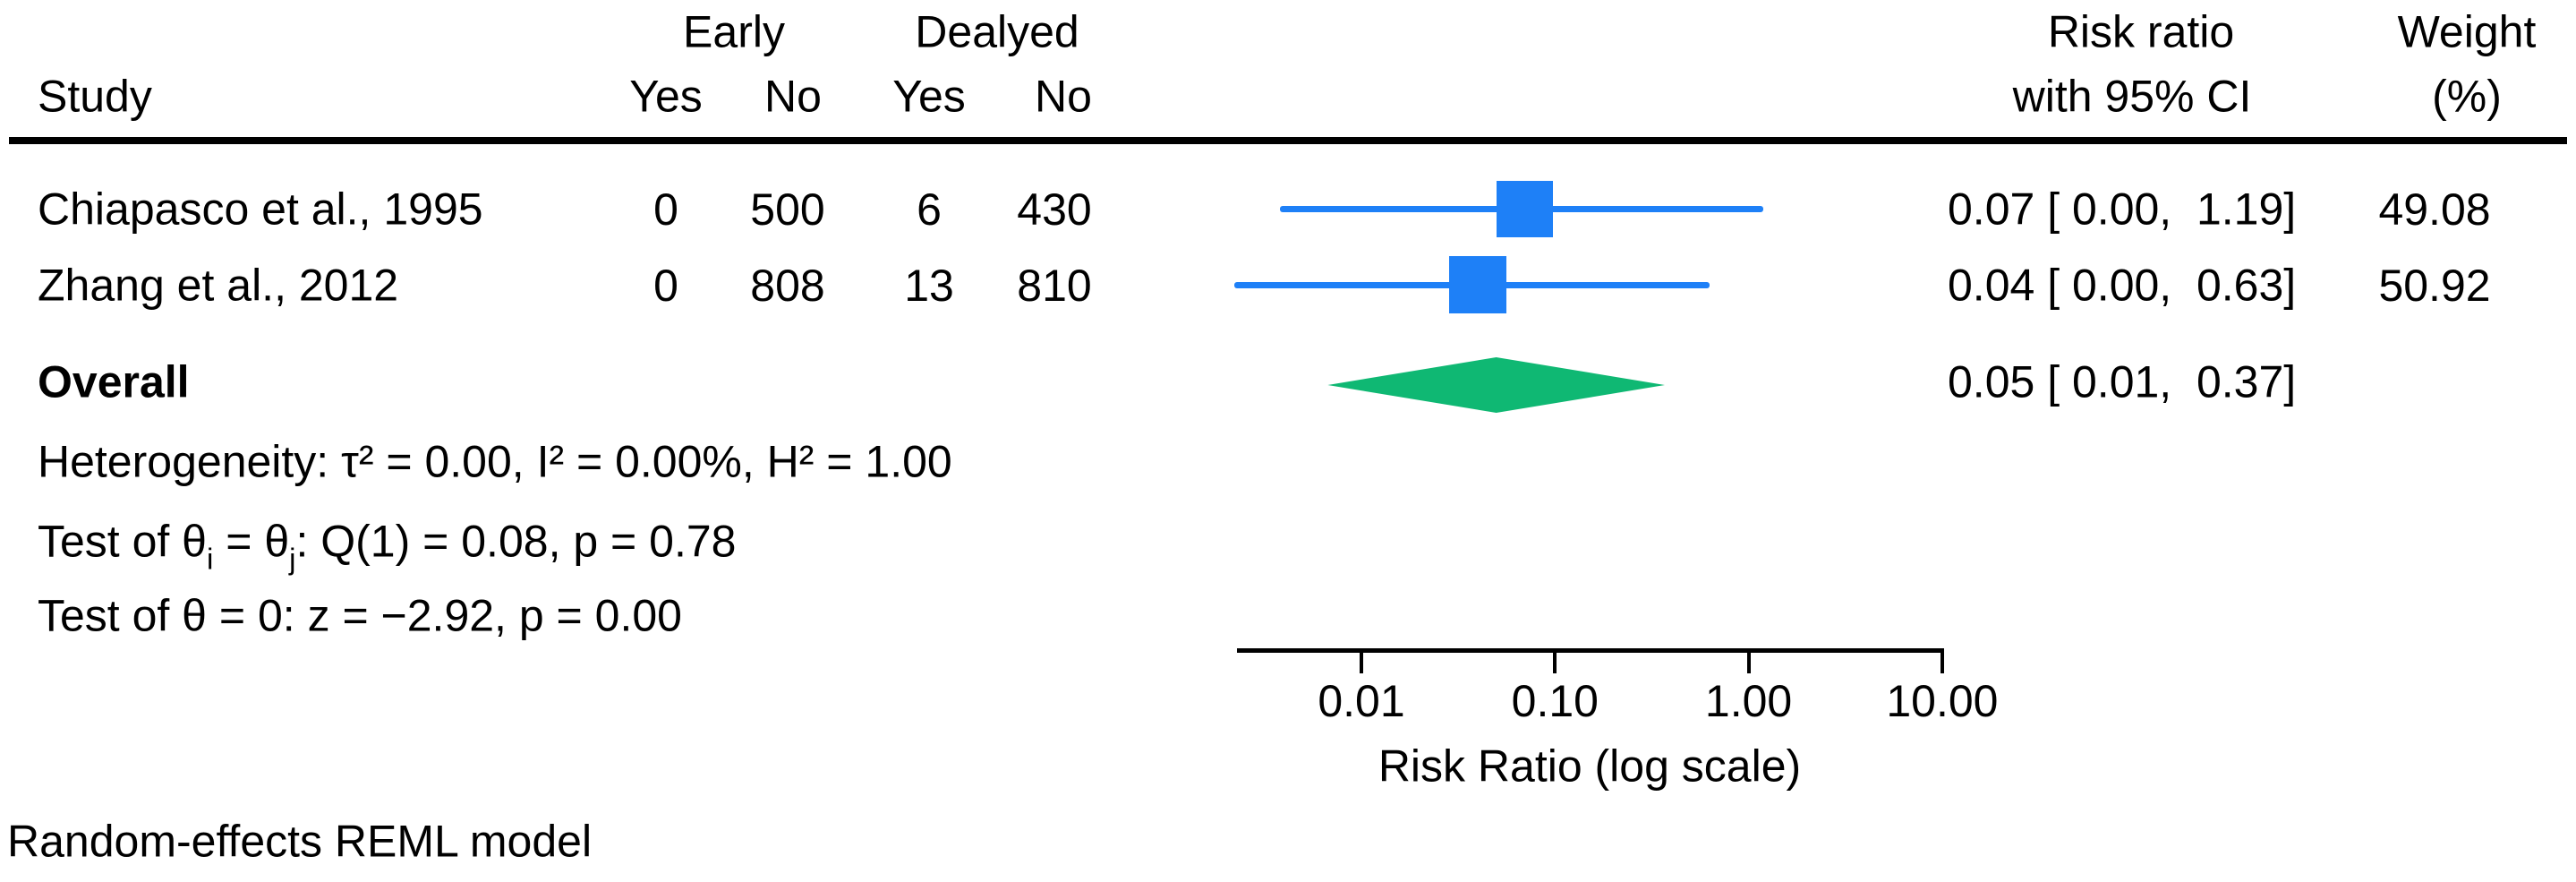 The height and width of the screenshot is (882, 2576). What do you see at coordinates (2141, 32) in the screenshot?
I see `col-header-risk-ratio: Risk ratio` at bounding box center [2141, 32].